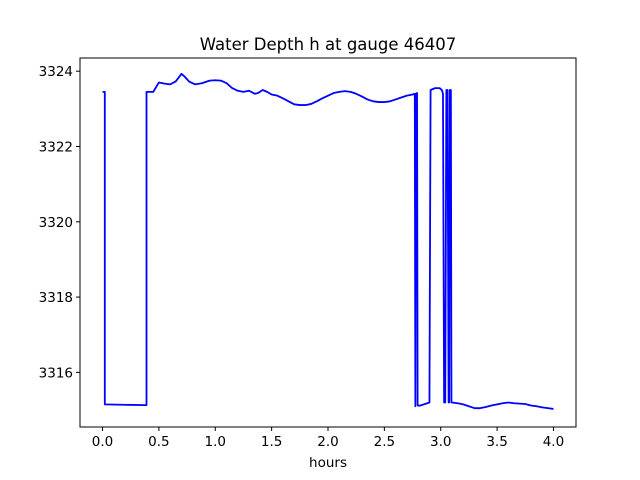  What do you see at coordinates (56, 223) in the screenshot?
I see `y-tick-label: 3320` at bounding box center [56, 223].